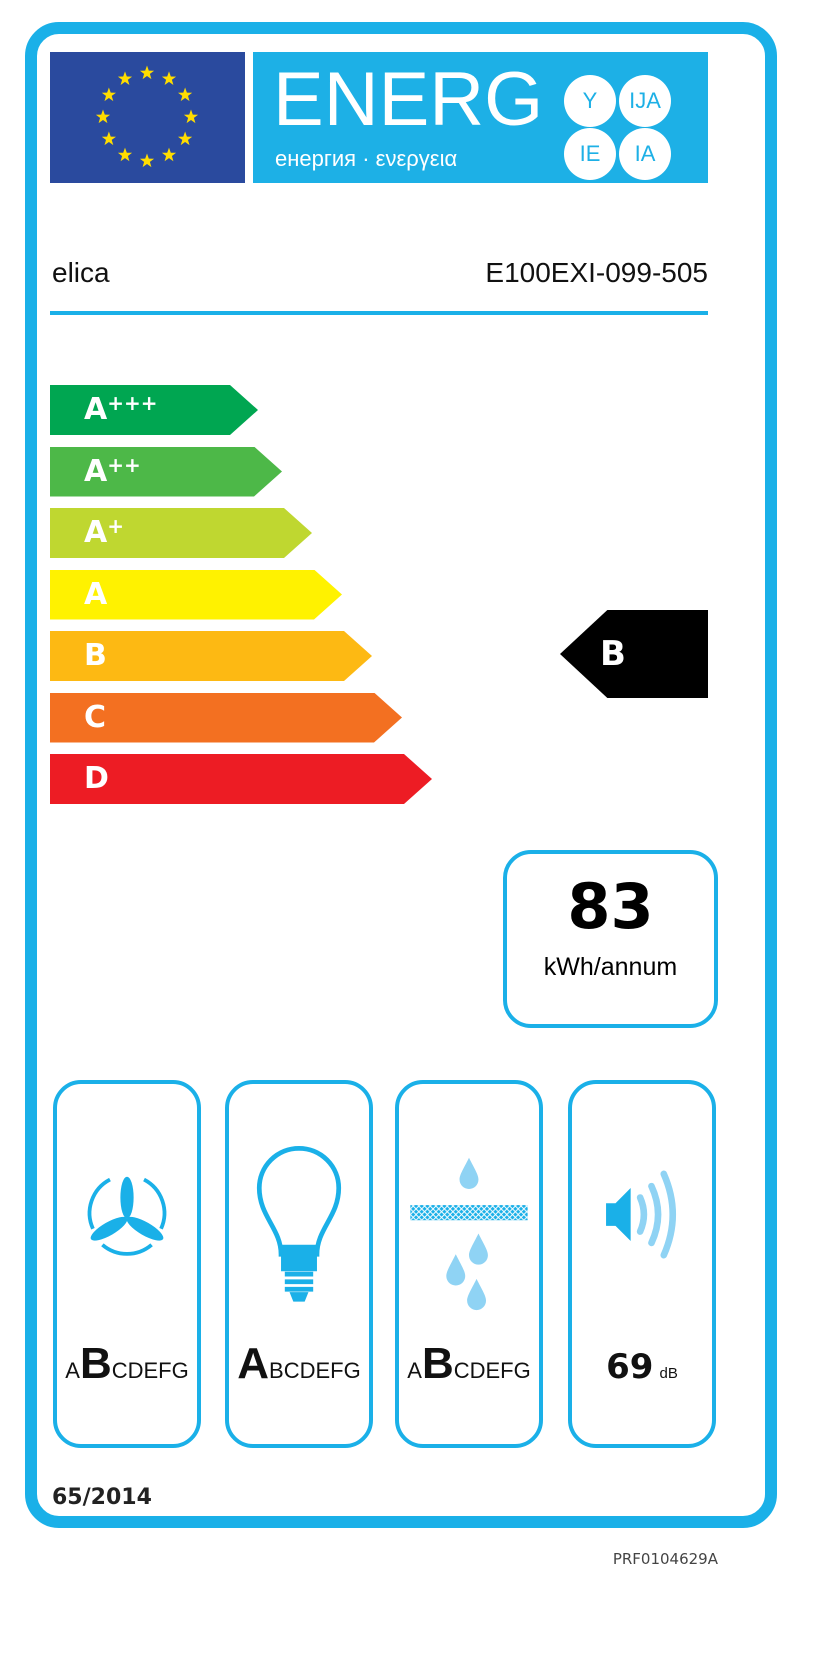 The height and width of the screenshot is (1672, 825). I want to click on scale-plus: +, so click(115, 526).